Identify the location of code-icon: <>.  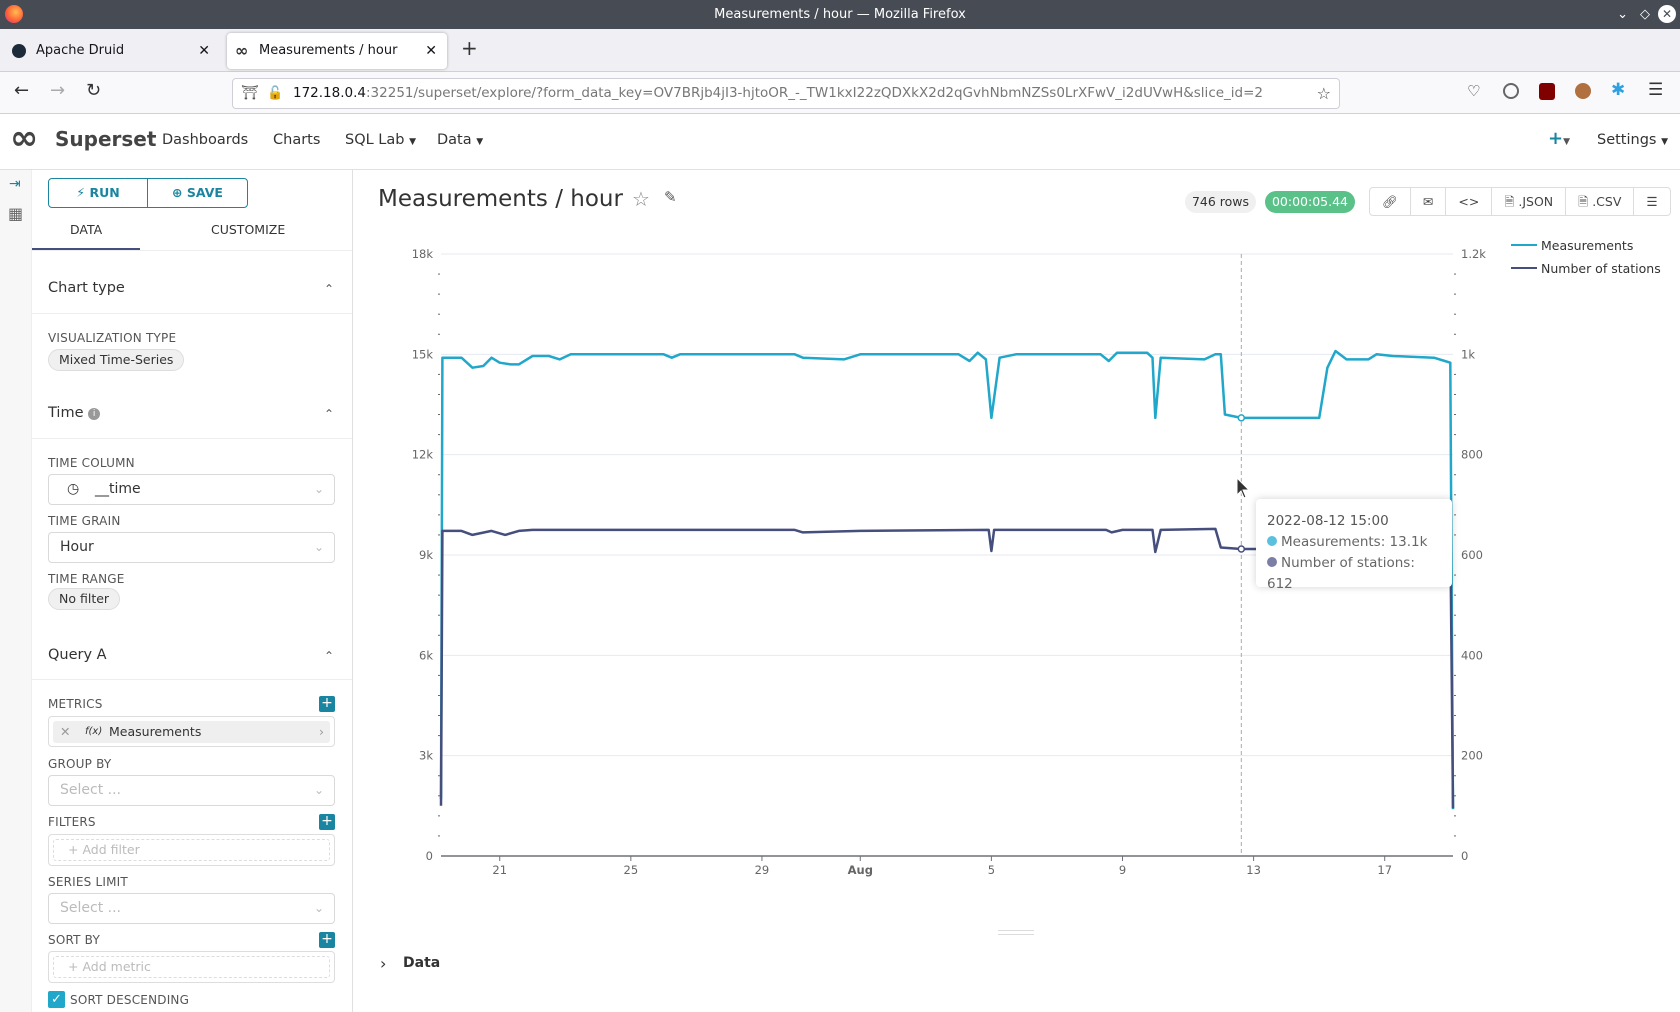
(1469, 201).